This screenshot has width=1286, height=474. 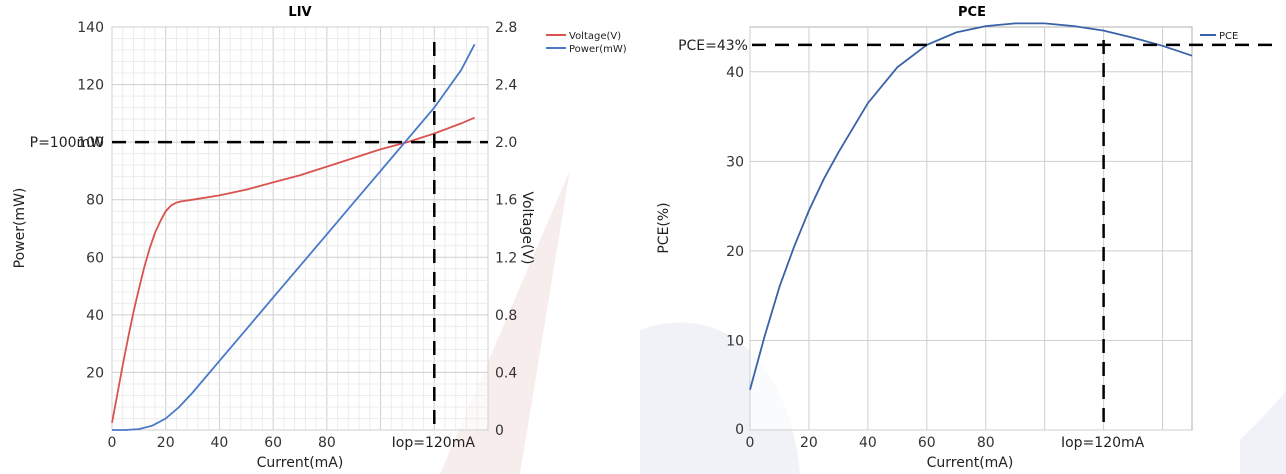 I want to click on liv-y-tick-label-right: 2.4, so click(x=506, y=86).